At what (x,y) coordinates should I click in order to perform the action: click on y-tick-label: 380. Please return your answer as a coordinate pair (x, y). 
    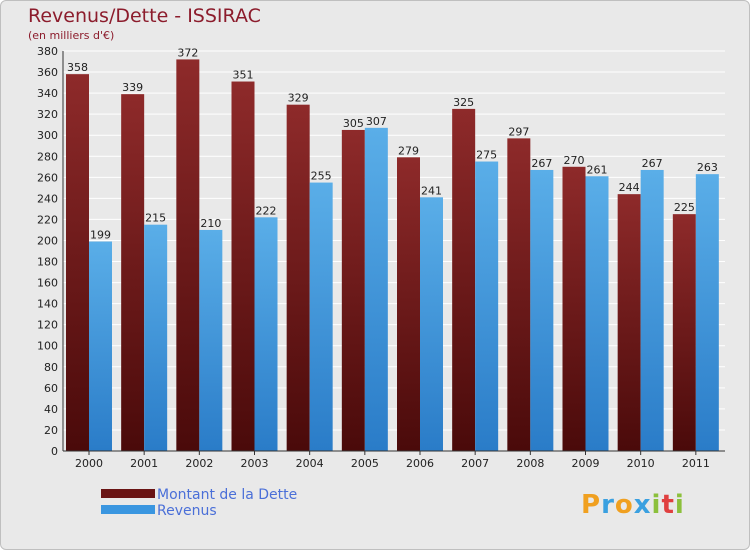
    Looking at the image, I should click on (47, 51).